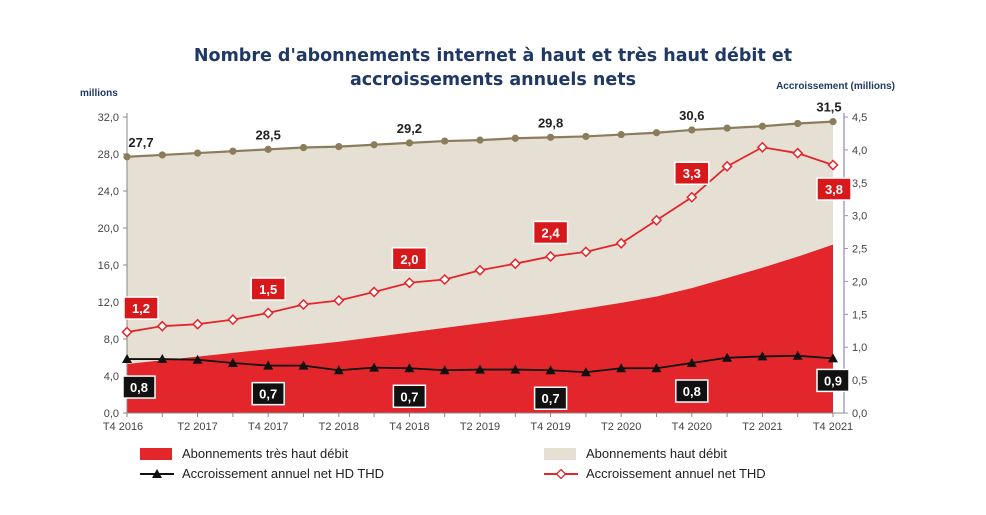 Image resolution: width=986 pixels, height=515 pixels. What do you see at coordinates (108, 303) in the screenshot?
I see `left-axis-tick-label: 12,0` at bounding box center [108, 303].